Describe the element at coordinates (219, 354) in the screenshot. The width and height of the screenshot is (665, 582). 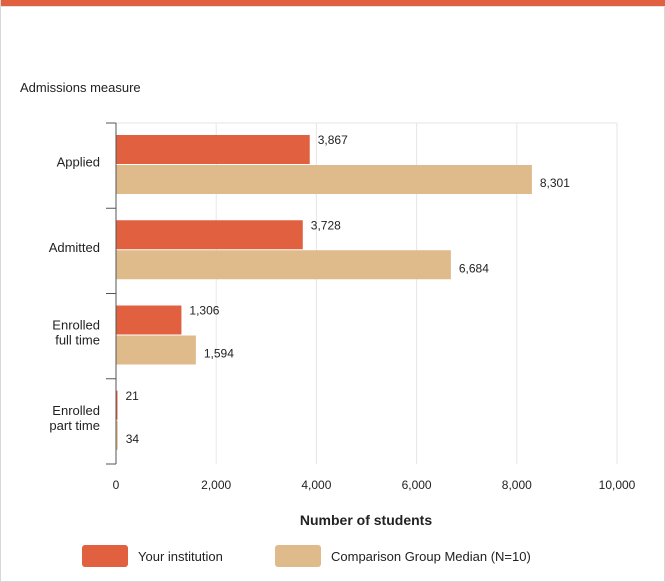
I see `data-label-comparison-2: 1,594` at that location.